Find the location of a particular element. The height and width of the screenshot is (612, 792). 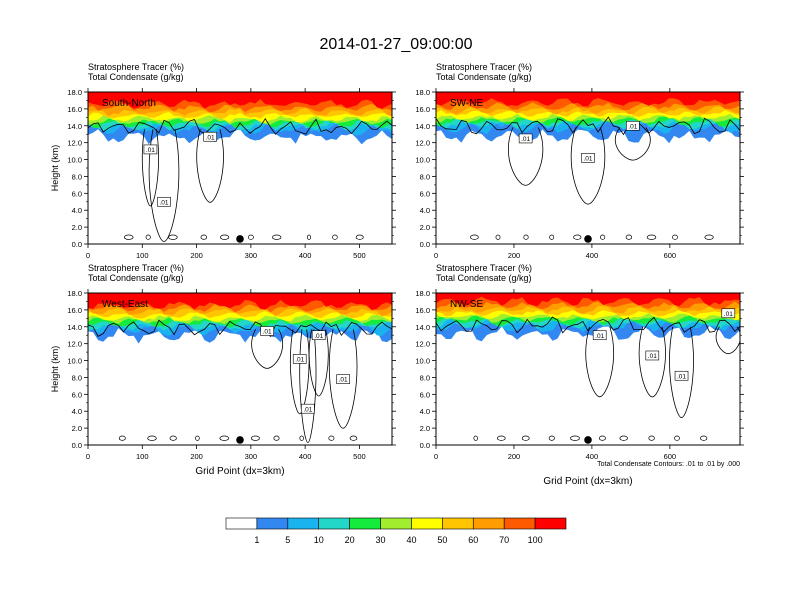

plot-area: .01 .01 .01 .01 NW-SE is located at coordinates (588, 369).